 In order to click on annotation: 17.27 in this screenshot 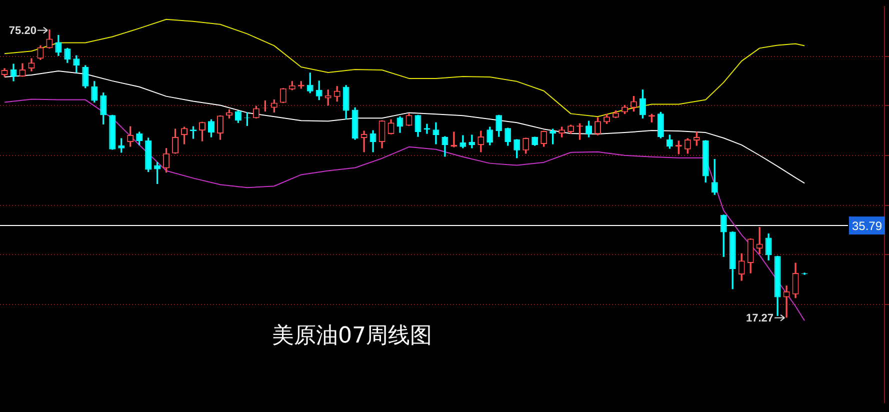, I will do `click(760, 318)`.